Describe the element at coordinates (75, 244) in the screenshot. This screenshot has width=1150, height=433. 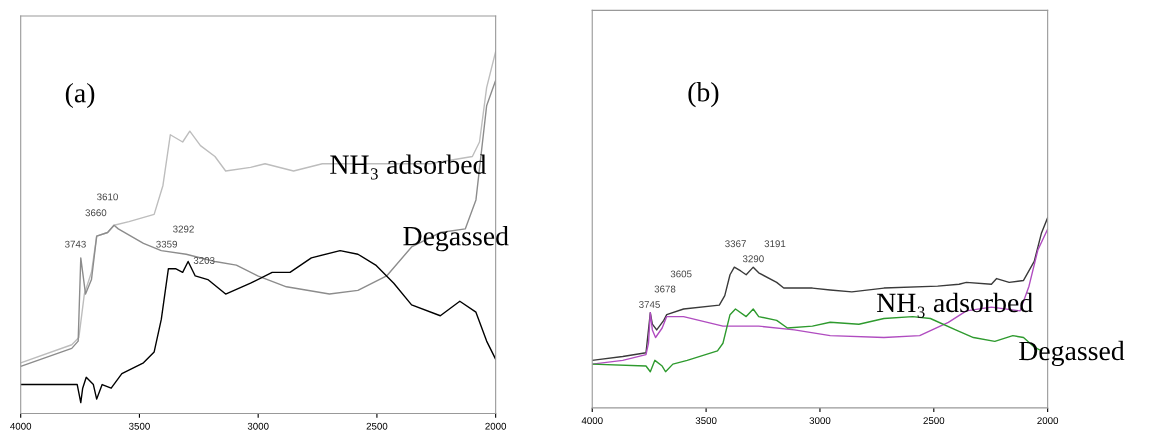
I see `annotation: 3743` at that location.